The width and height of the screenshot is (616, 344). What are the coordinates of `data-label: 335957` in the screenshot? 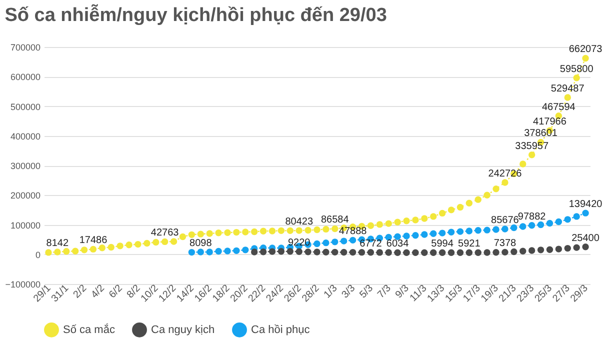 It's located at (532, 146).